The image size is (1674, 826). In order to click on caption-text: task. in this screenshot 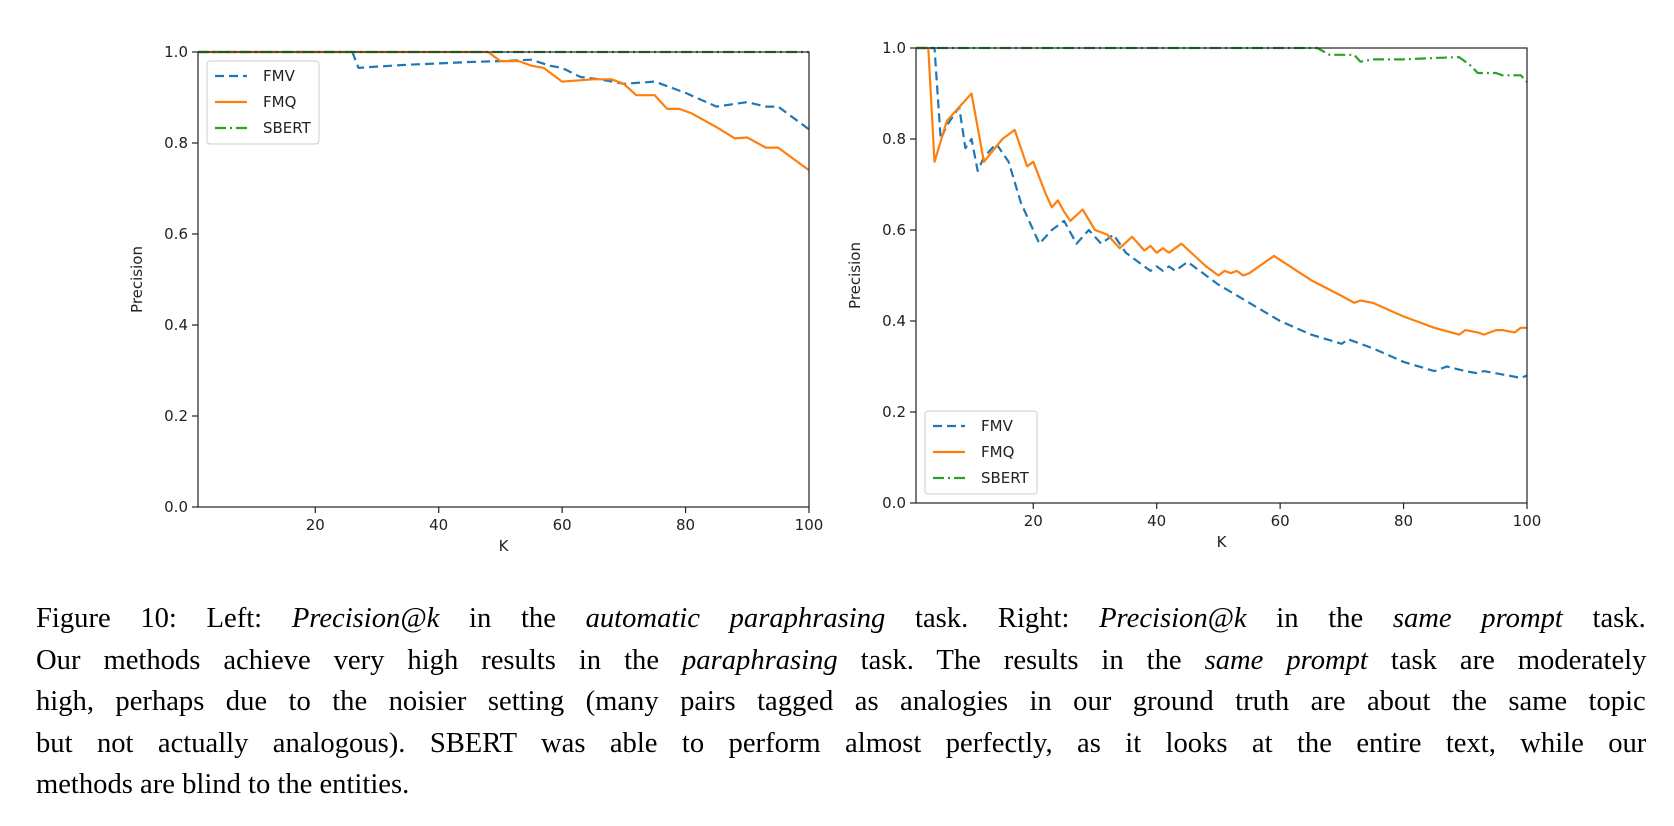, I will do `click(1604, 618)`.